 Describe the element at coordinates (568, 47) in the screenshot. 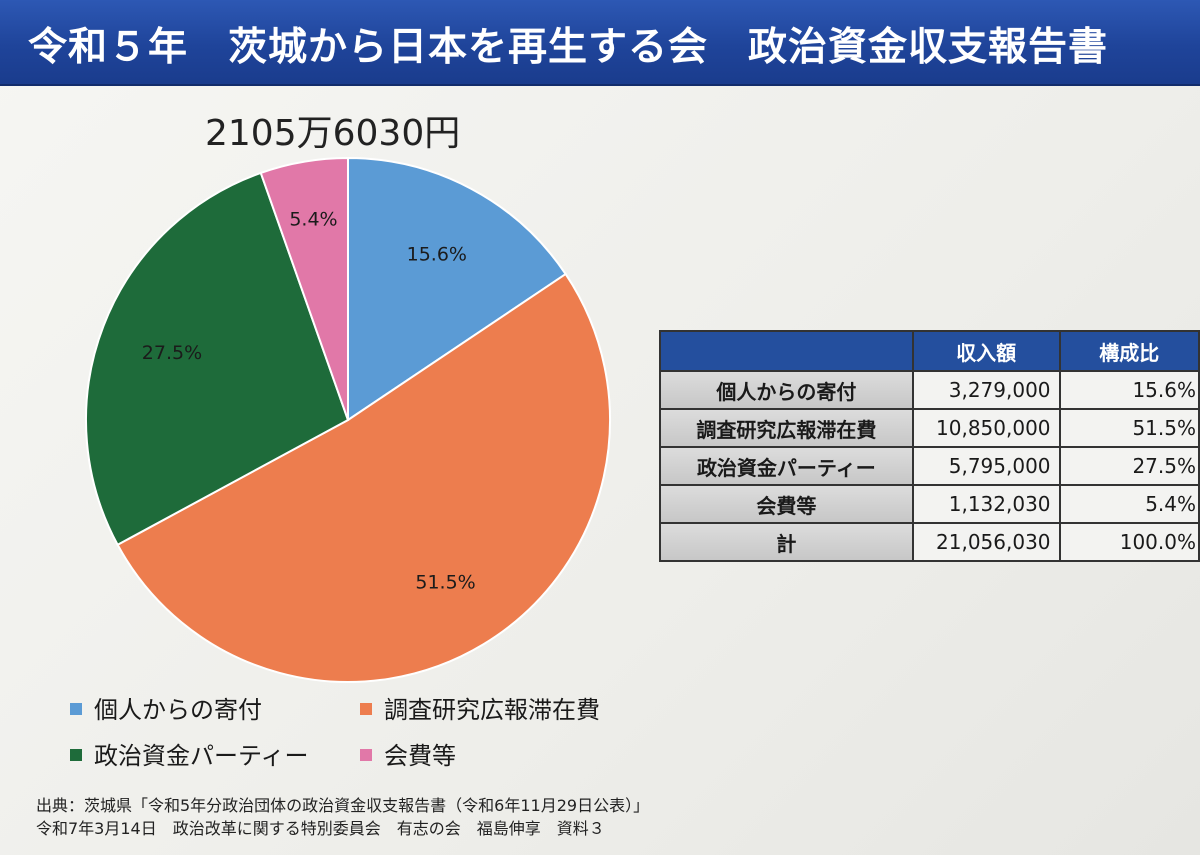

I see `page-title: 令和５年 茨城から日本を再生する会 政治資金収支報告書` at that location.